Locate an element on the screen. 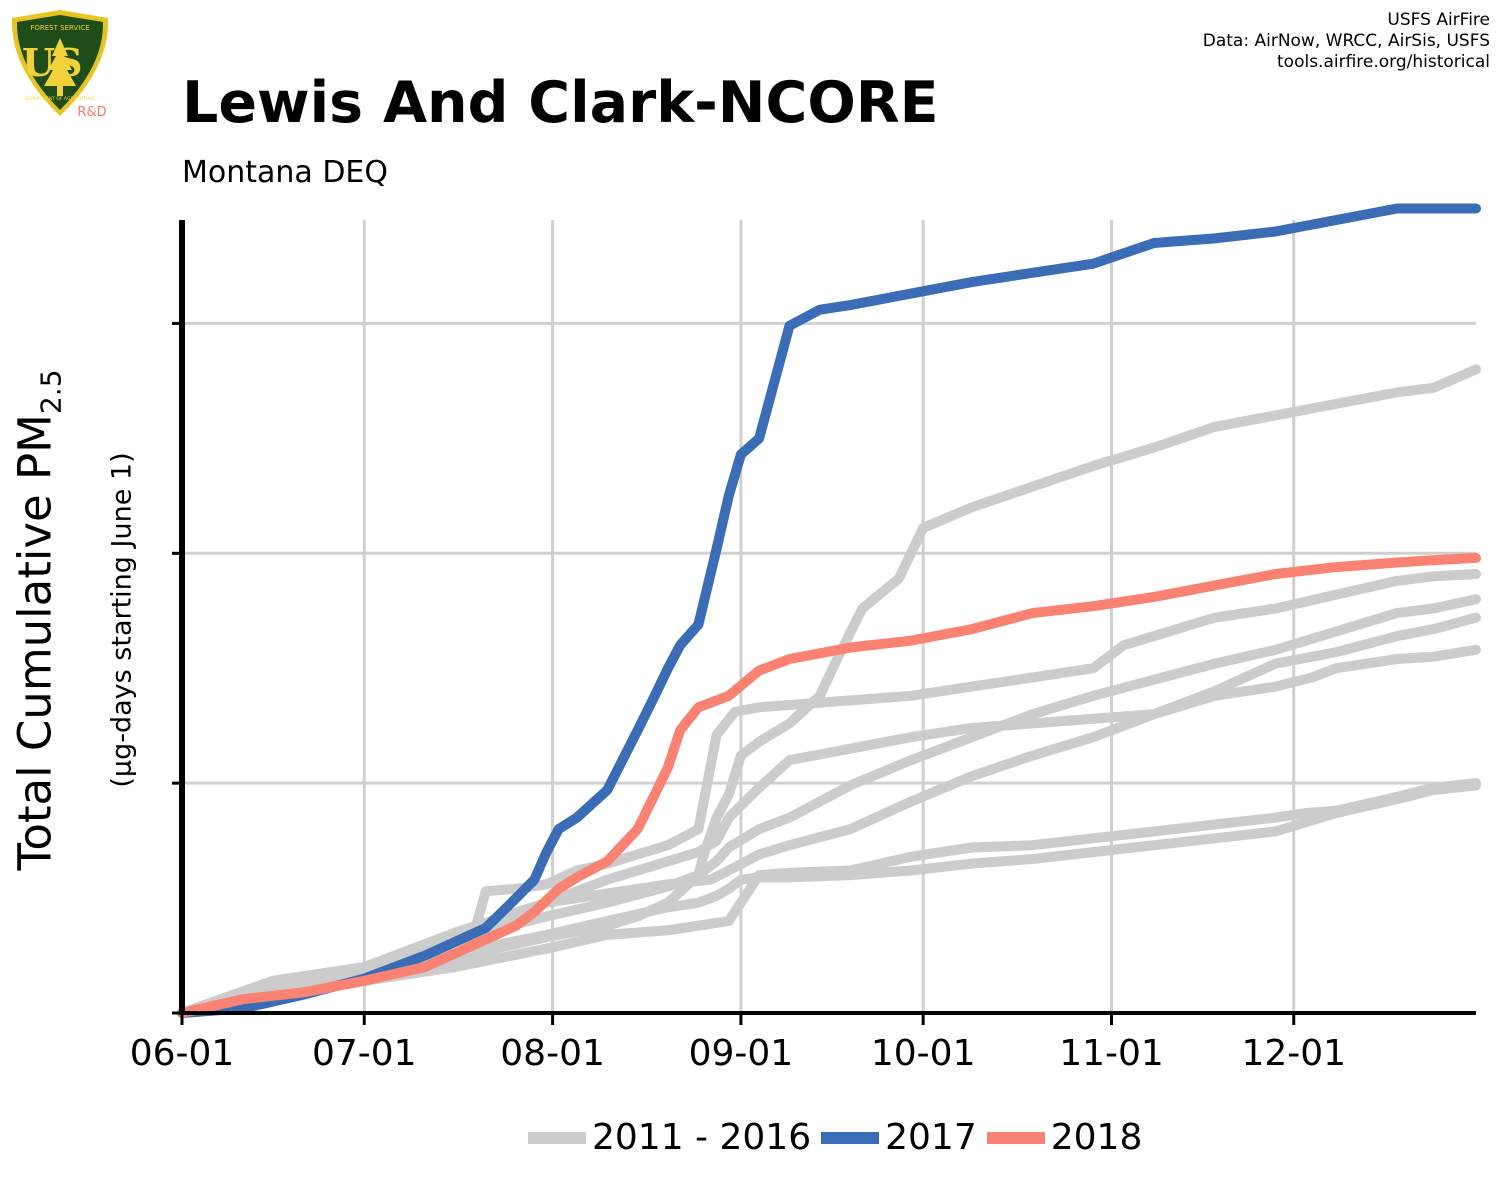  legend-label: 2017 is located at coordinates (931, 1137).